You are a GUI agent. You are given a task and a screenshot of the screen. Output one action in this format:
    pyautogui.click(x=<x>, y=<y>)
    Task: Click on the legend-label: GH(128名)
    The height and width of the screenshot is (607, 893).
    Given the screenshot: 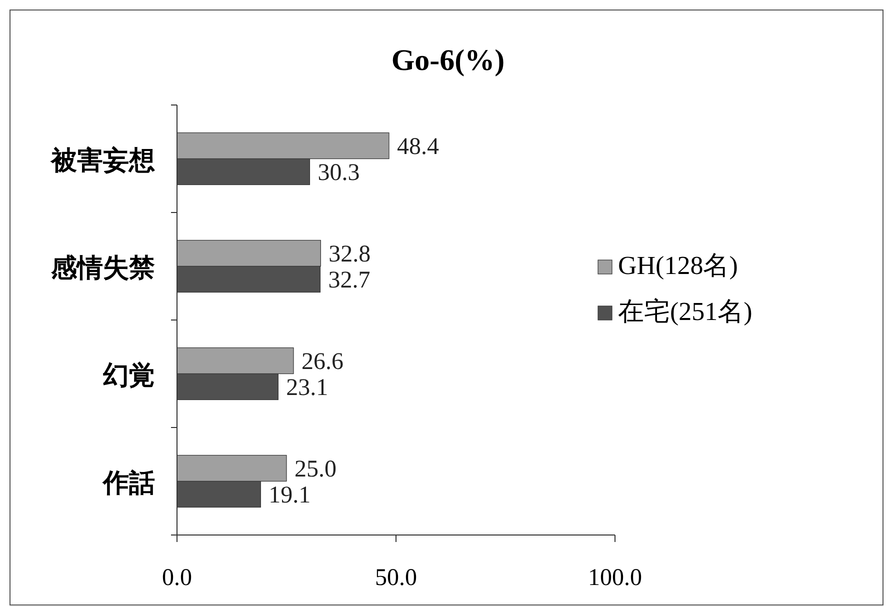 What is the action you would take?
    pyautogui.click(x=678, y=265)
    